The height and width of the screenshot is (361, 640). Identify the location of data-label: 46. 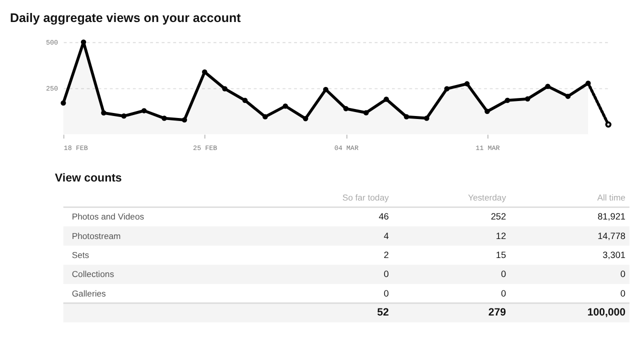
(383, 217).